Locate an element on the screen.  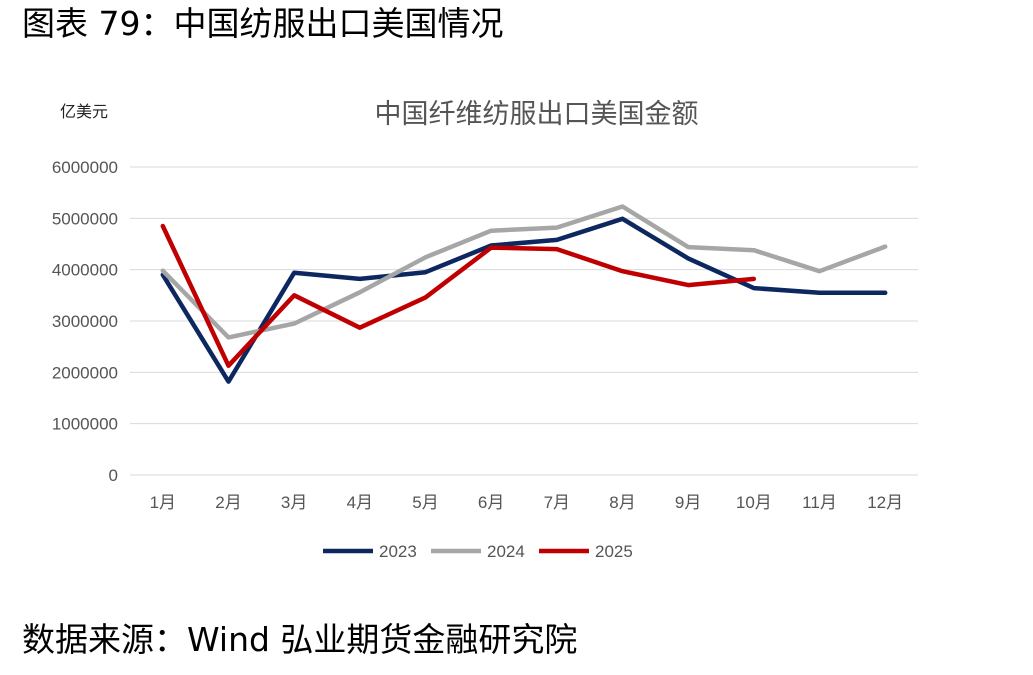
y-tick-label: 0 is located at coordinates (113, 475).